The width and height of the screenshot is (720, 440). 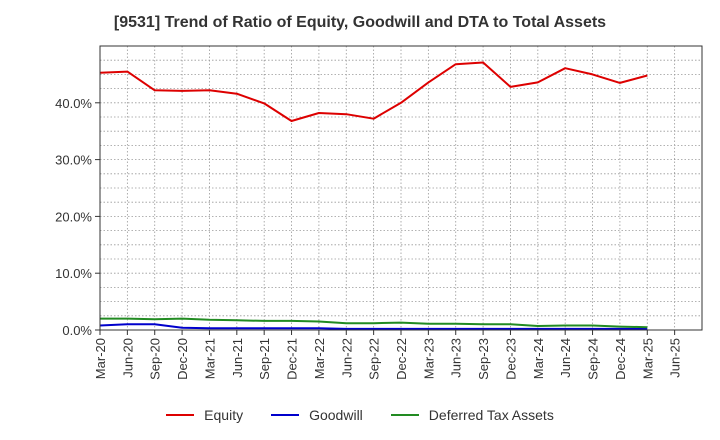 What do you see at coordinates (237, 358) in the screenshot?
I see `x-tick-label: Jun-21` at bounding box center [237, 358].